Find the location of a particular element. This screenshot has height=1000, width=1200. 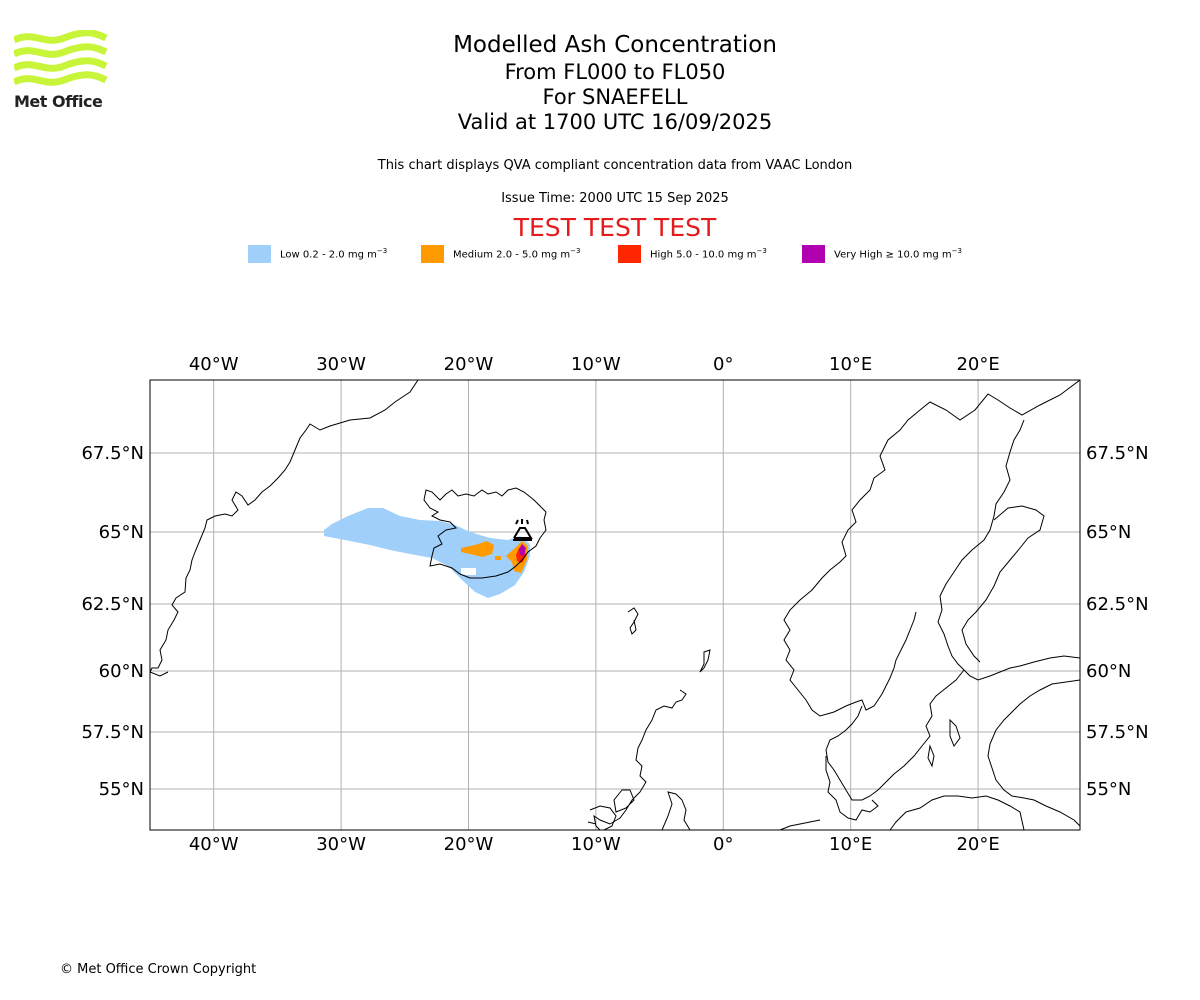

lon-tick-label-top: 20°E is located at coordinates (977, 364).